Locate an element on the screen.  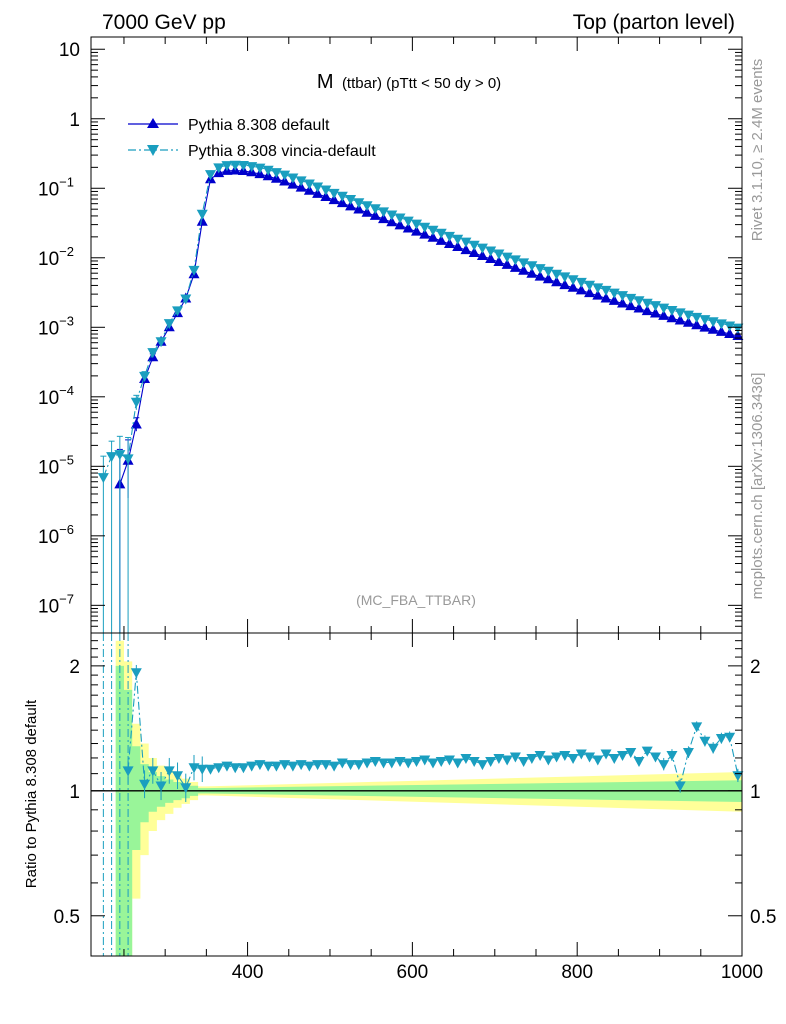
main-ytick-label-8: 10⁻⁷ is located at coordinates (56, 604).